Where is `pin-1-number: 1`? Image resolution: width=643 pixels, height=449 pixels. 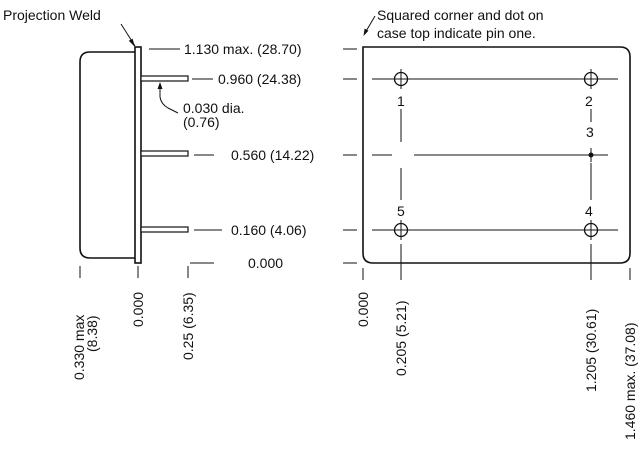
pin-1-number: 1 is located at coordinates (401, 101).